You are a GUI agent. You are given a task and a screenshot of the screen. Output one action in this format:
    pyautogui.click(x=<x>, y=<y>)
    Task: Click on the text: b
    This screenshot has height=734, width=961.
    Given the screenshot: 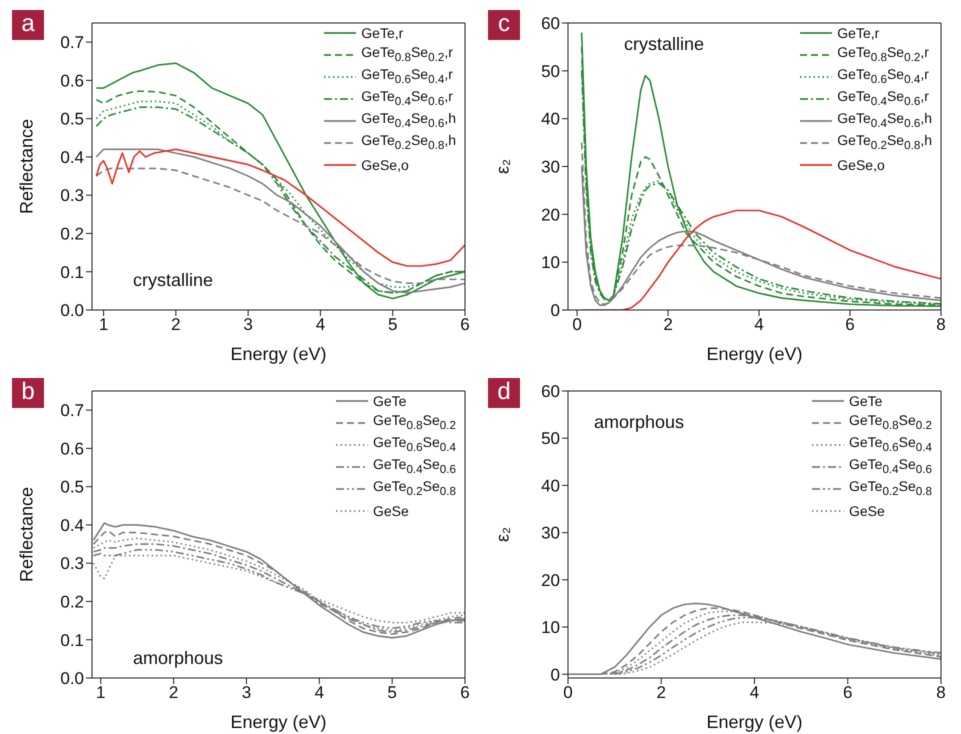 What is the action you would take?
    pyautogui.click(x=28, y=393)
    